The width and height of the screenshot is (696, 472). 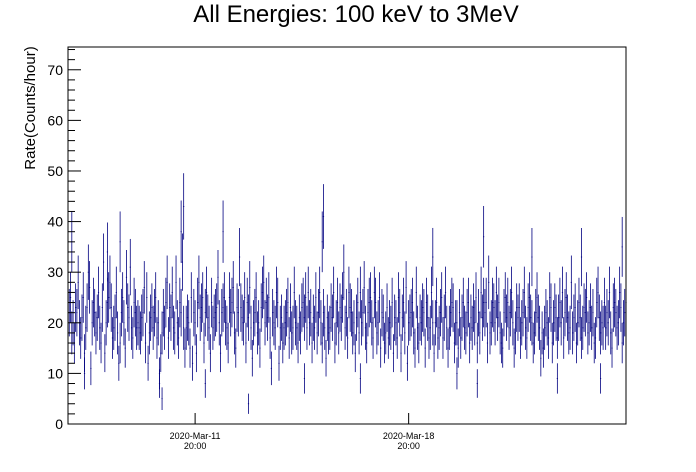 I want to click on y-tick-label: 40, so click(x=55, y=222).